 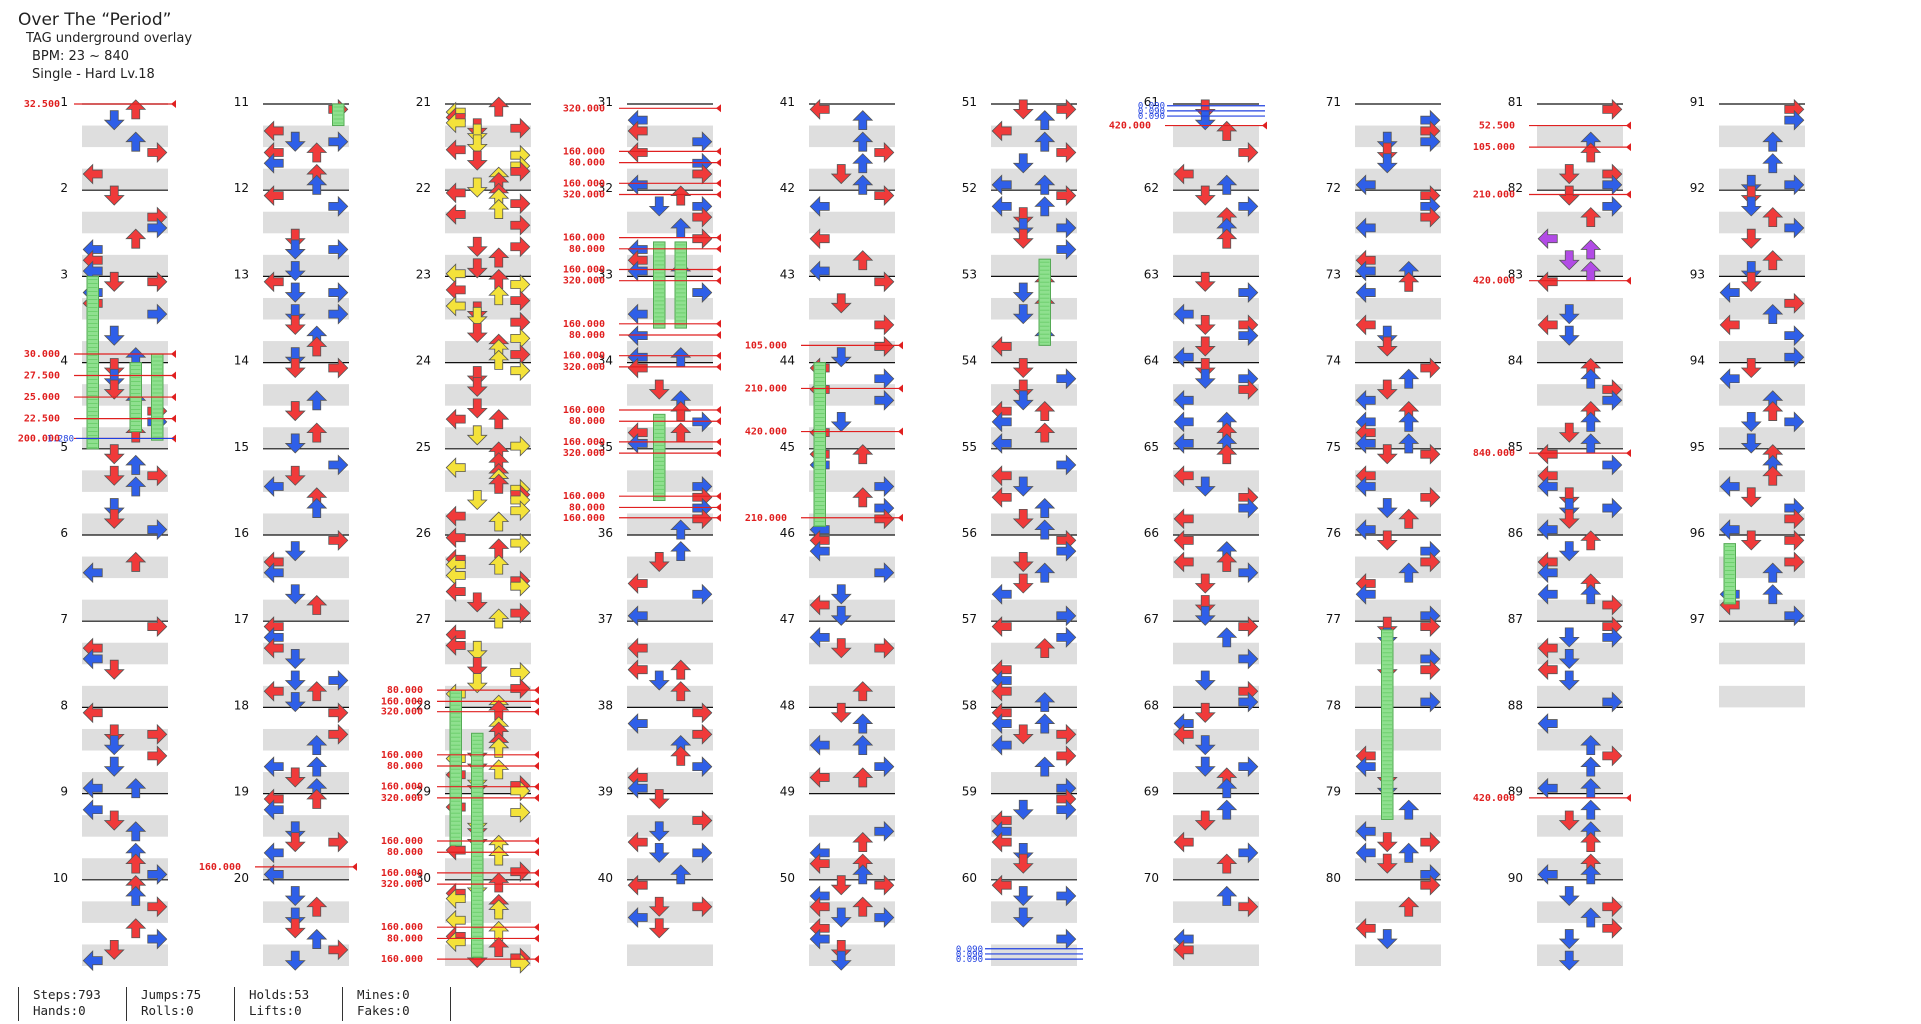 I want to click on measure-26: 26, so click(x=473, y=574).